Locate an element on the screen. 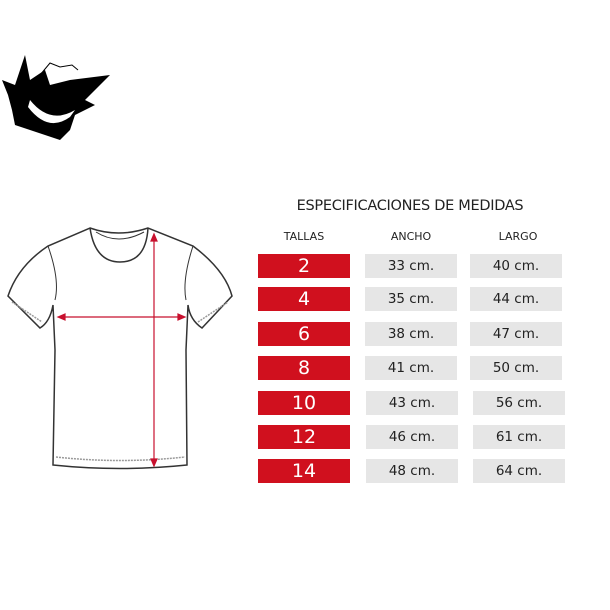 This screenshot has width=610, height=610. length-cell: 61 cm. is located at coordinates (519, 437).